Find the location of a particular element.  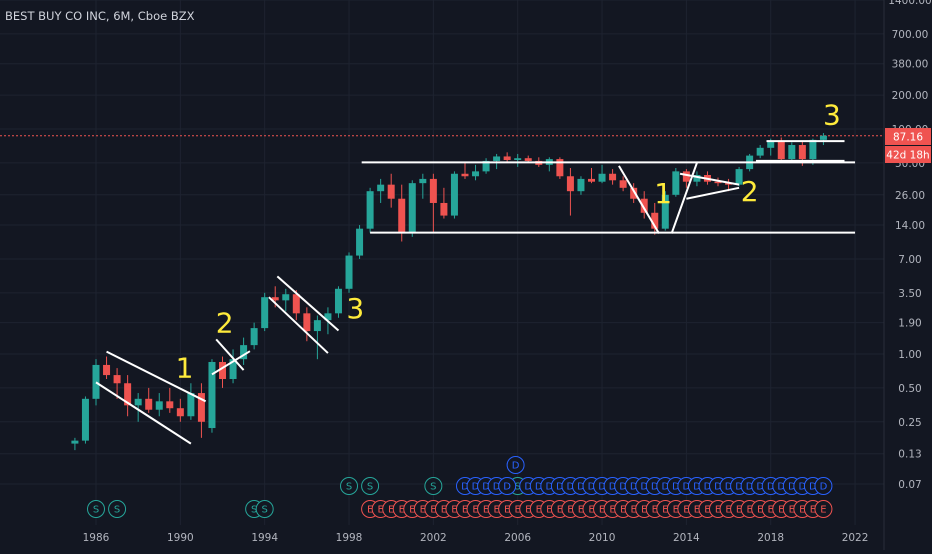

wave-label: 3 is located at coordinates (355, 308).